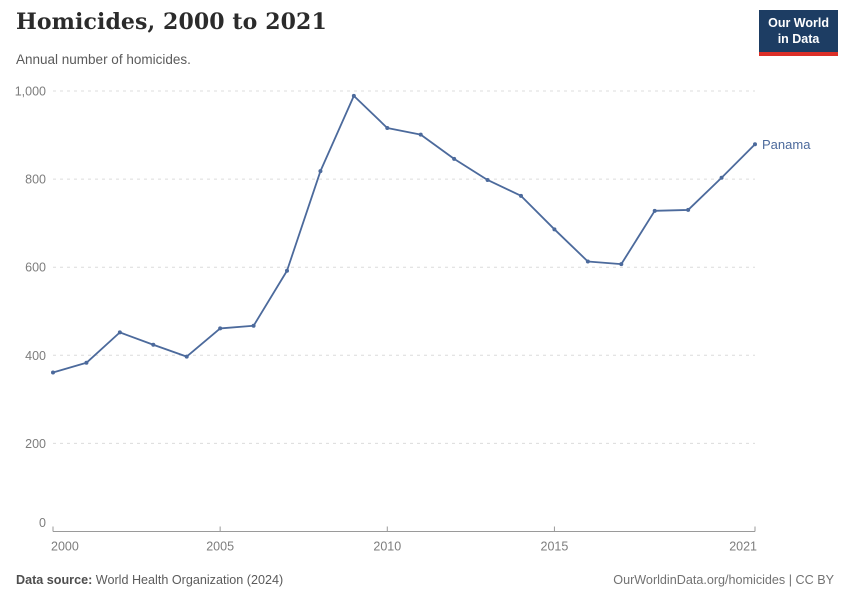 The height and width of the screenshot is (600, 850). I want to click on data-source-value: World Health Organization (2024), so click(188, 580).